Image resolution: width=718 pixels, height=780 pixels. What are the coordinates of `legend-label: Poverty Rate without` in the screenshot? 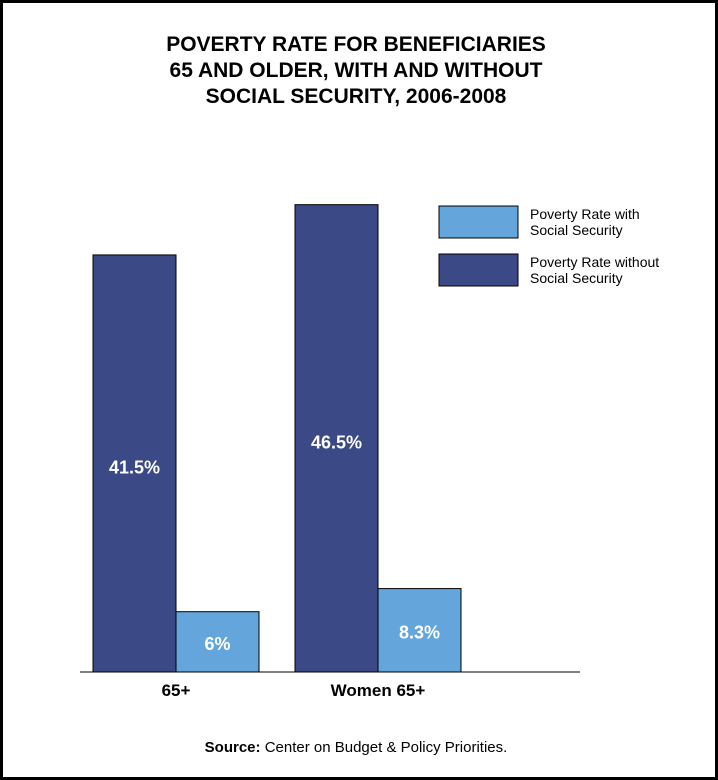 It's located at (594, 262).